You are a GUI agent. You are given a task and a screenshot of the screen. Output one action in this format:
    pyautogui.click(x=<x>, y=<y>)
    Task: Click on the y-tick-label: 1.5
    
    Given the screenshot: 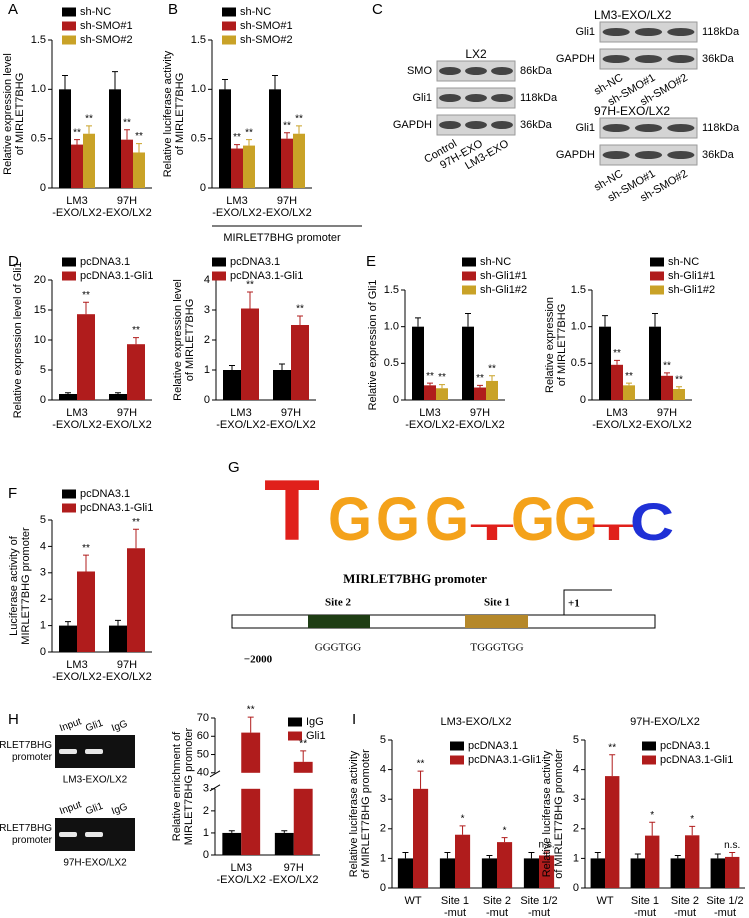 What is the action you would take?
    pyautogui.click(x=391, y=290)
    